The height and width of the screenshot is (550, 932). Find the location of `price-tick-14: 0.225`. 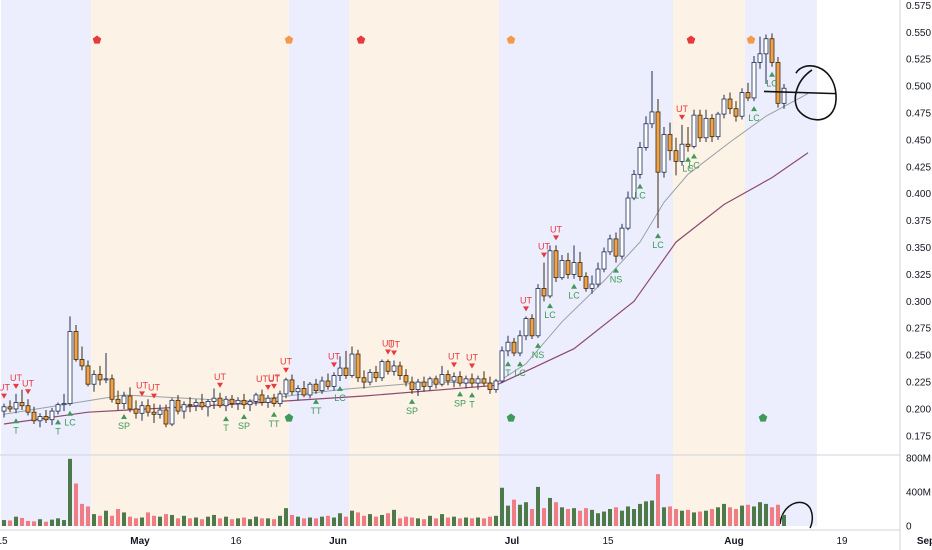

price-tick-14: 0.225 is located at coordinates (918, 383).